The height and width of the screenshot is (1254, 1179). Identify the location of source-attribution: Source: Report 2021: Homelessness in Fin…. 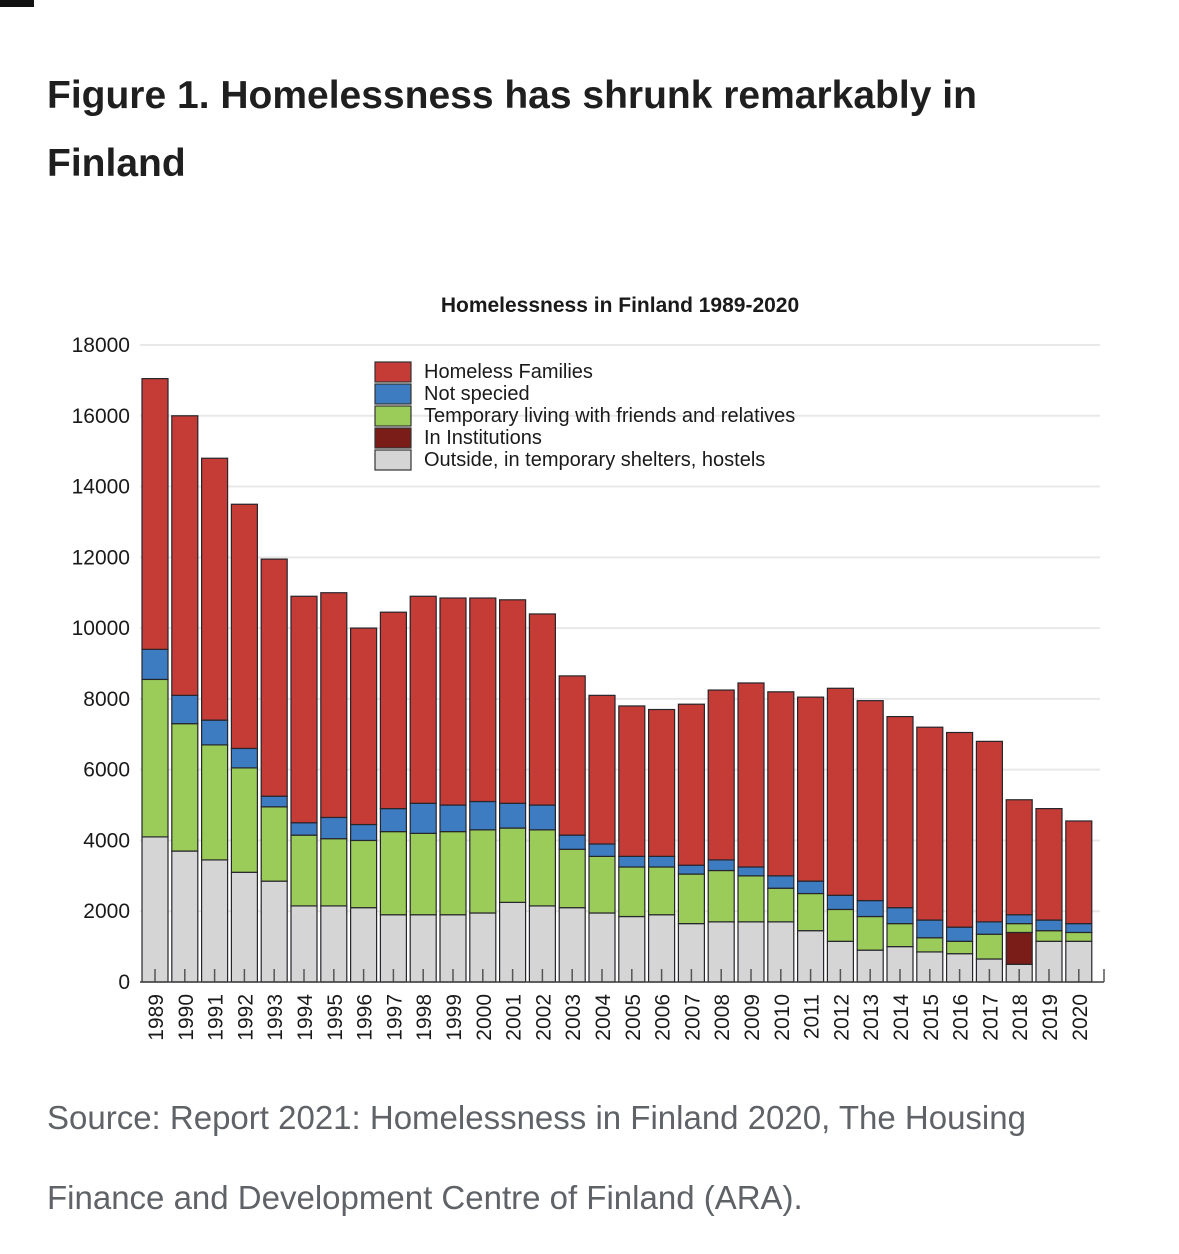
(536, 1157).